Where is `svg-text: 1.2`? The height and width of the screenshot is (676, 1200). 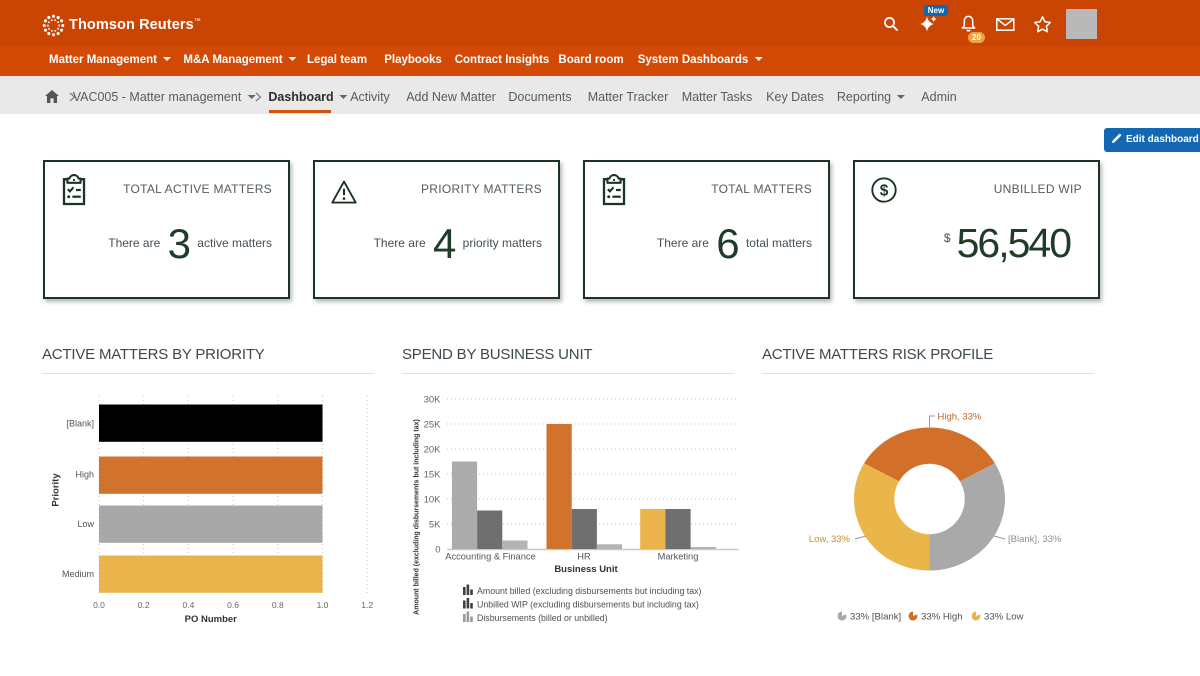
svg-text: 1.2 is located at coordinates (367, 605).